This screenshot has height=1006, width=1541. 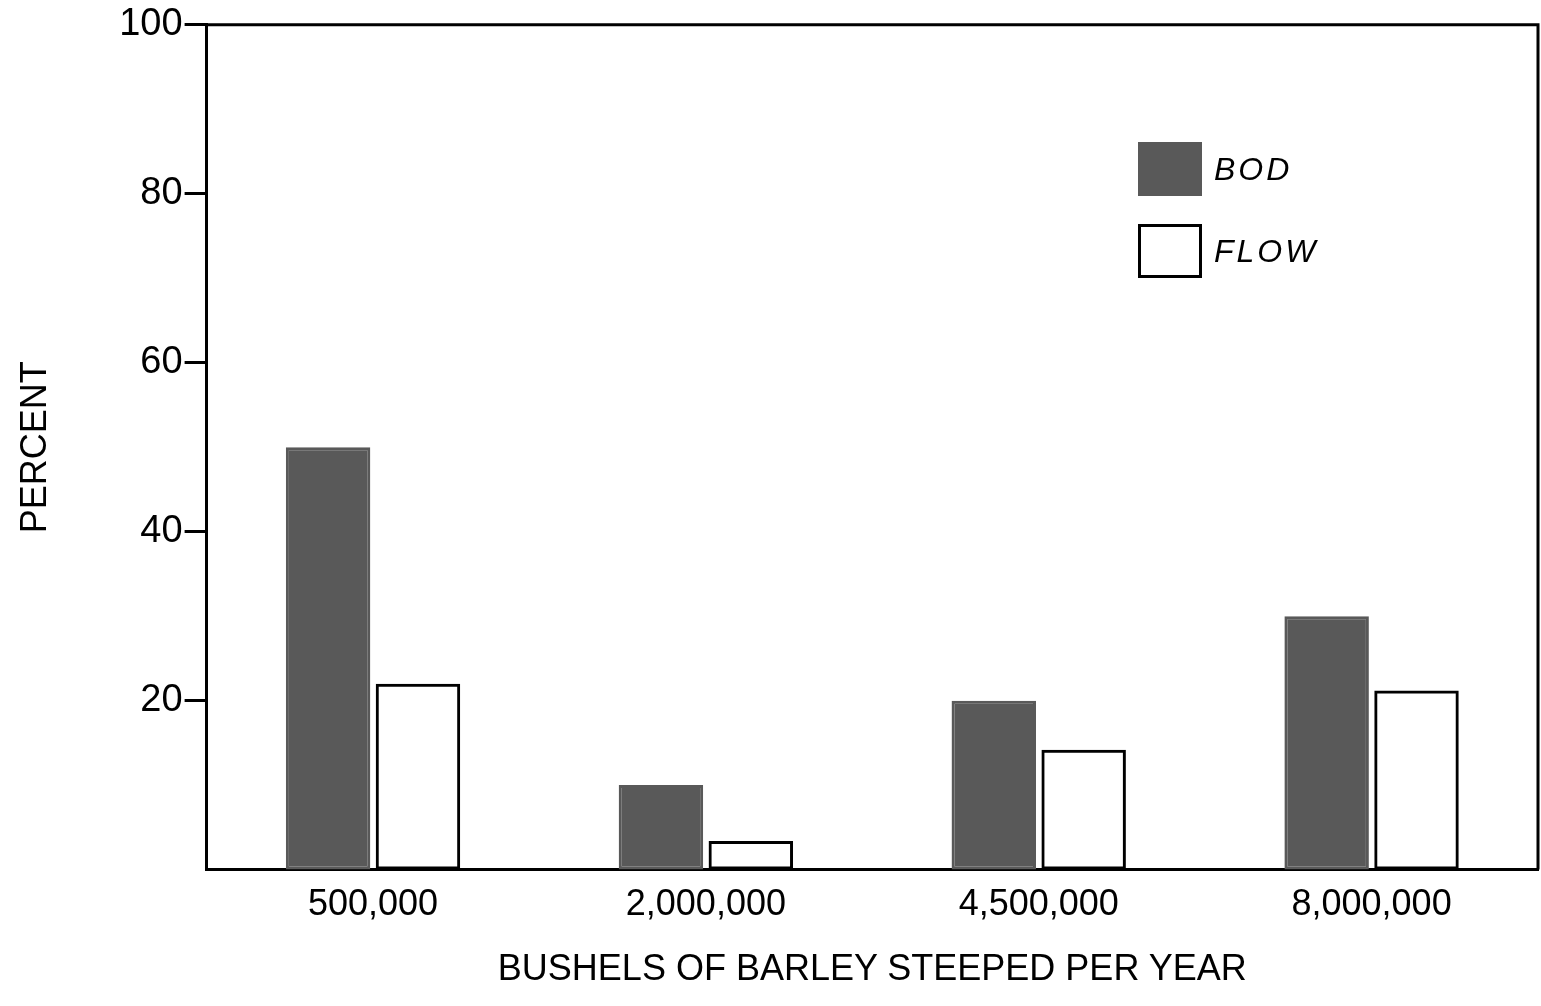 I want to click on legend-label: FLOW, so click(x=1266, y=251).